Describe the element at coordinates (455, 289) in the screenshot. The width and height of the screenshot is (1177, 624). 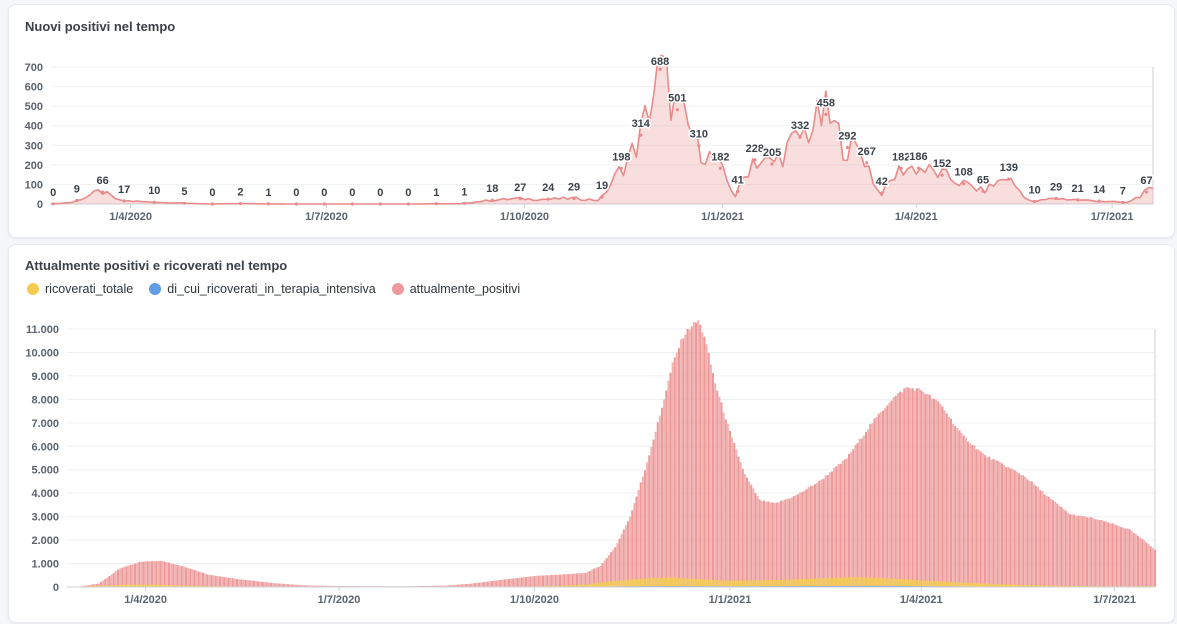
I see `legend-item-attualmente-positivi: attualmente_positivi` at that location.